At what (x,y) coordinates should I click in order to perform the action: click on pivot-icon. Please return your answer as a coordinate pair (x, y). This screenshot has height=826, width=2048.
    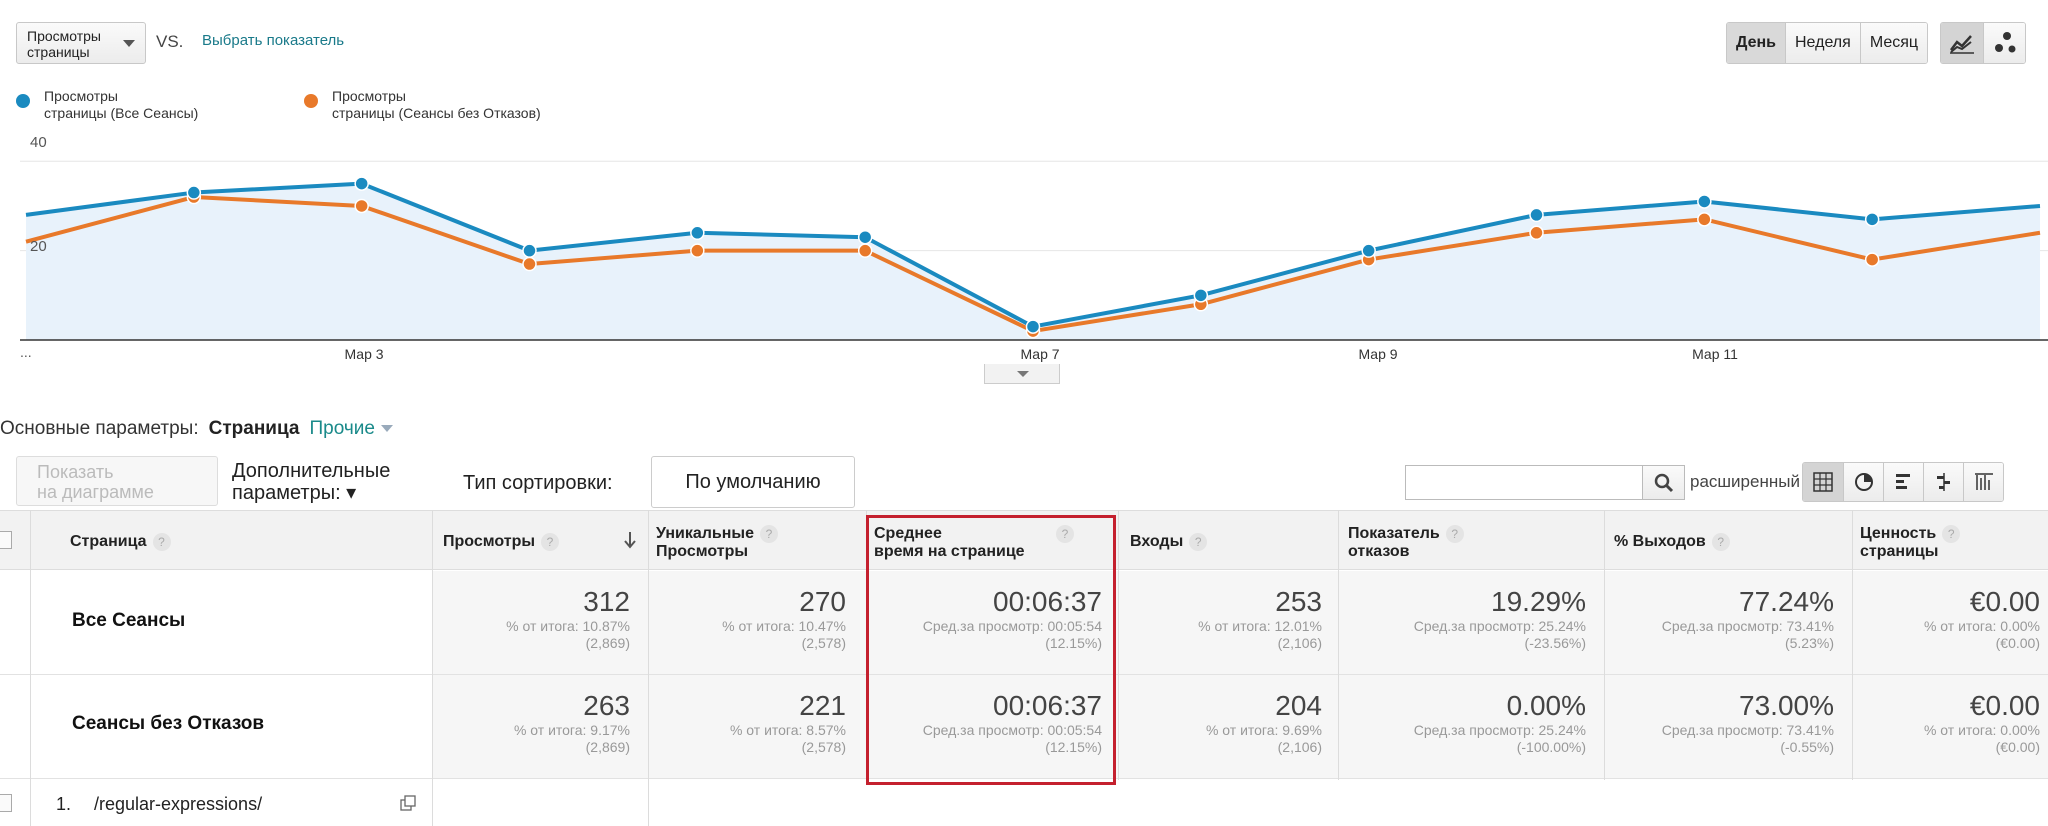
    Looking at the image, I should click on (1983, 481).